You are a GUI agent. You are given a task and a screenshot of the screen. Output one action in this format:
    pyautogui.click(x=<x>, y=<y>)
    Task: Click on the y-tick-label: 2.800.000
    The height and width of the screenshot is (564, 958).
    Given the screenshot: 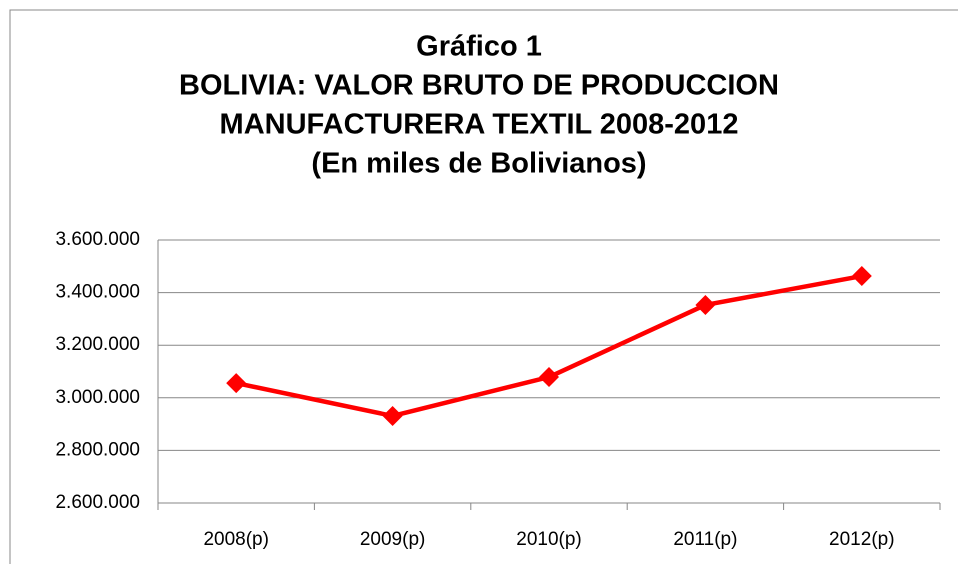 What is the action you would take?
    pyautogui.click(x=97, y=449)
    